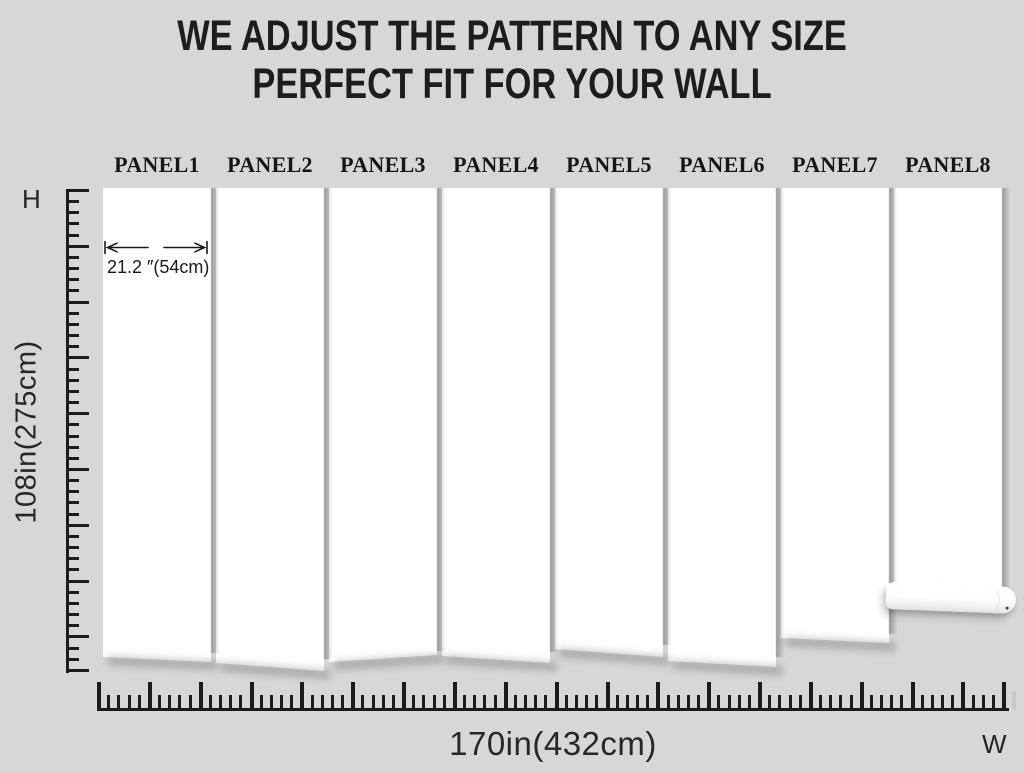 The width and height of the screenshot is (1024, 773). What do you see at coordinates (555, 695) in the screenshot?
I see `width-ruler` at bounding box center [555, 695].